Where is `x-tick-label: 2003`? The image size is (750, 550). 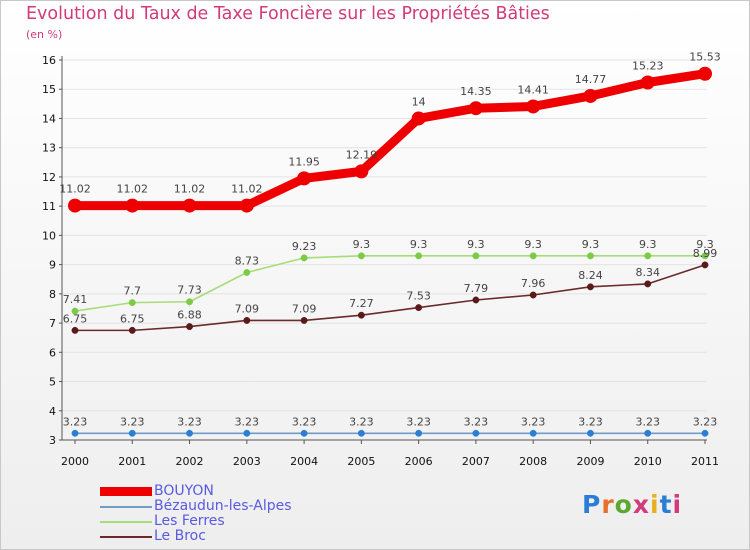 x-tick-label: 2003 is located at coordinates (247, 461).